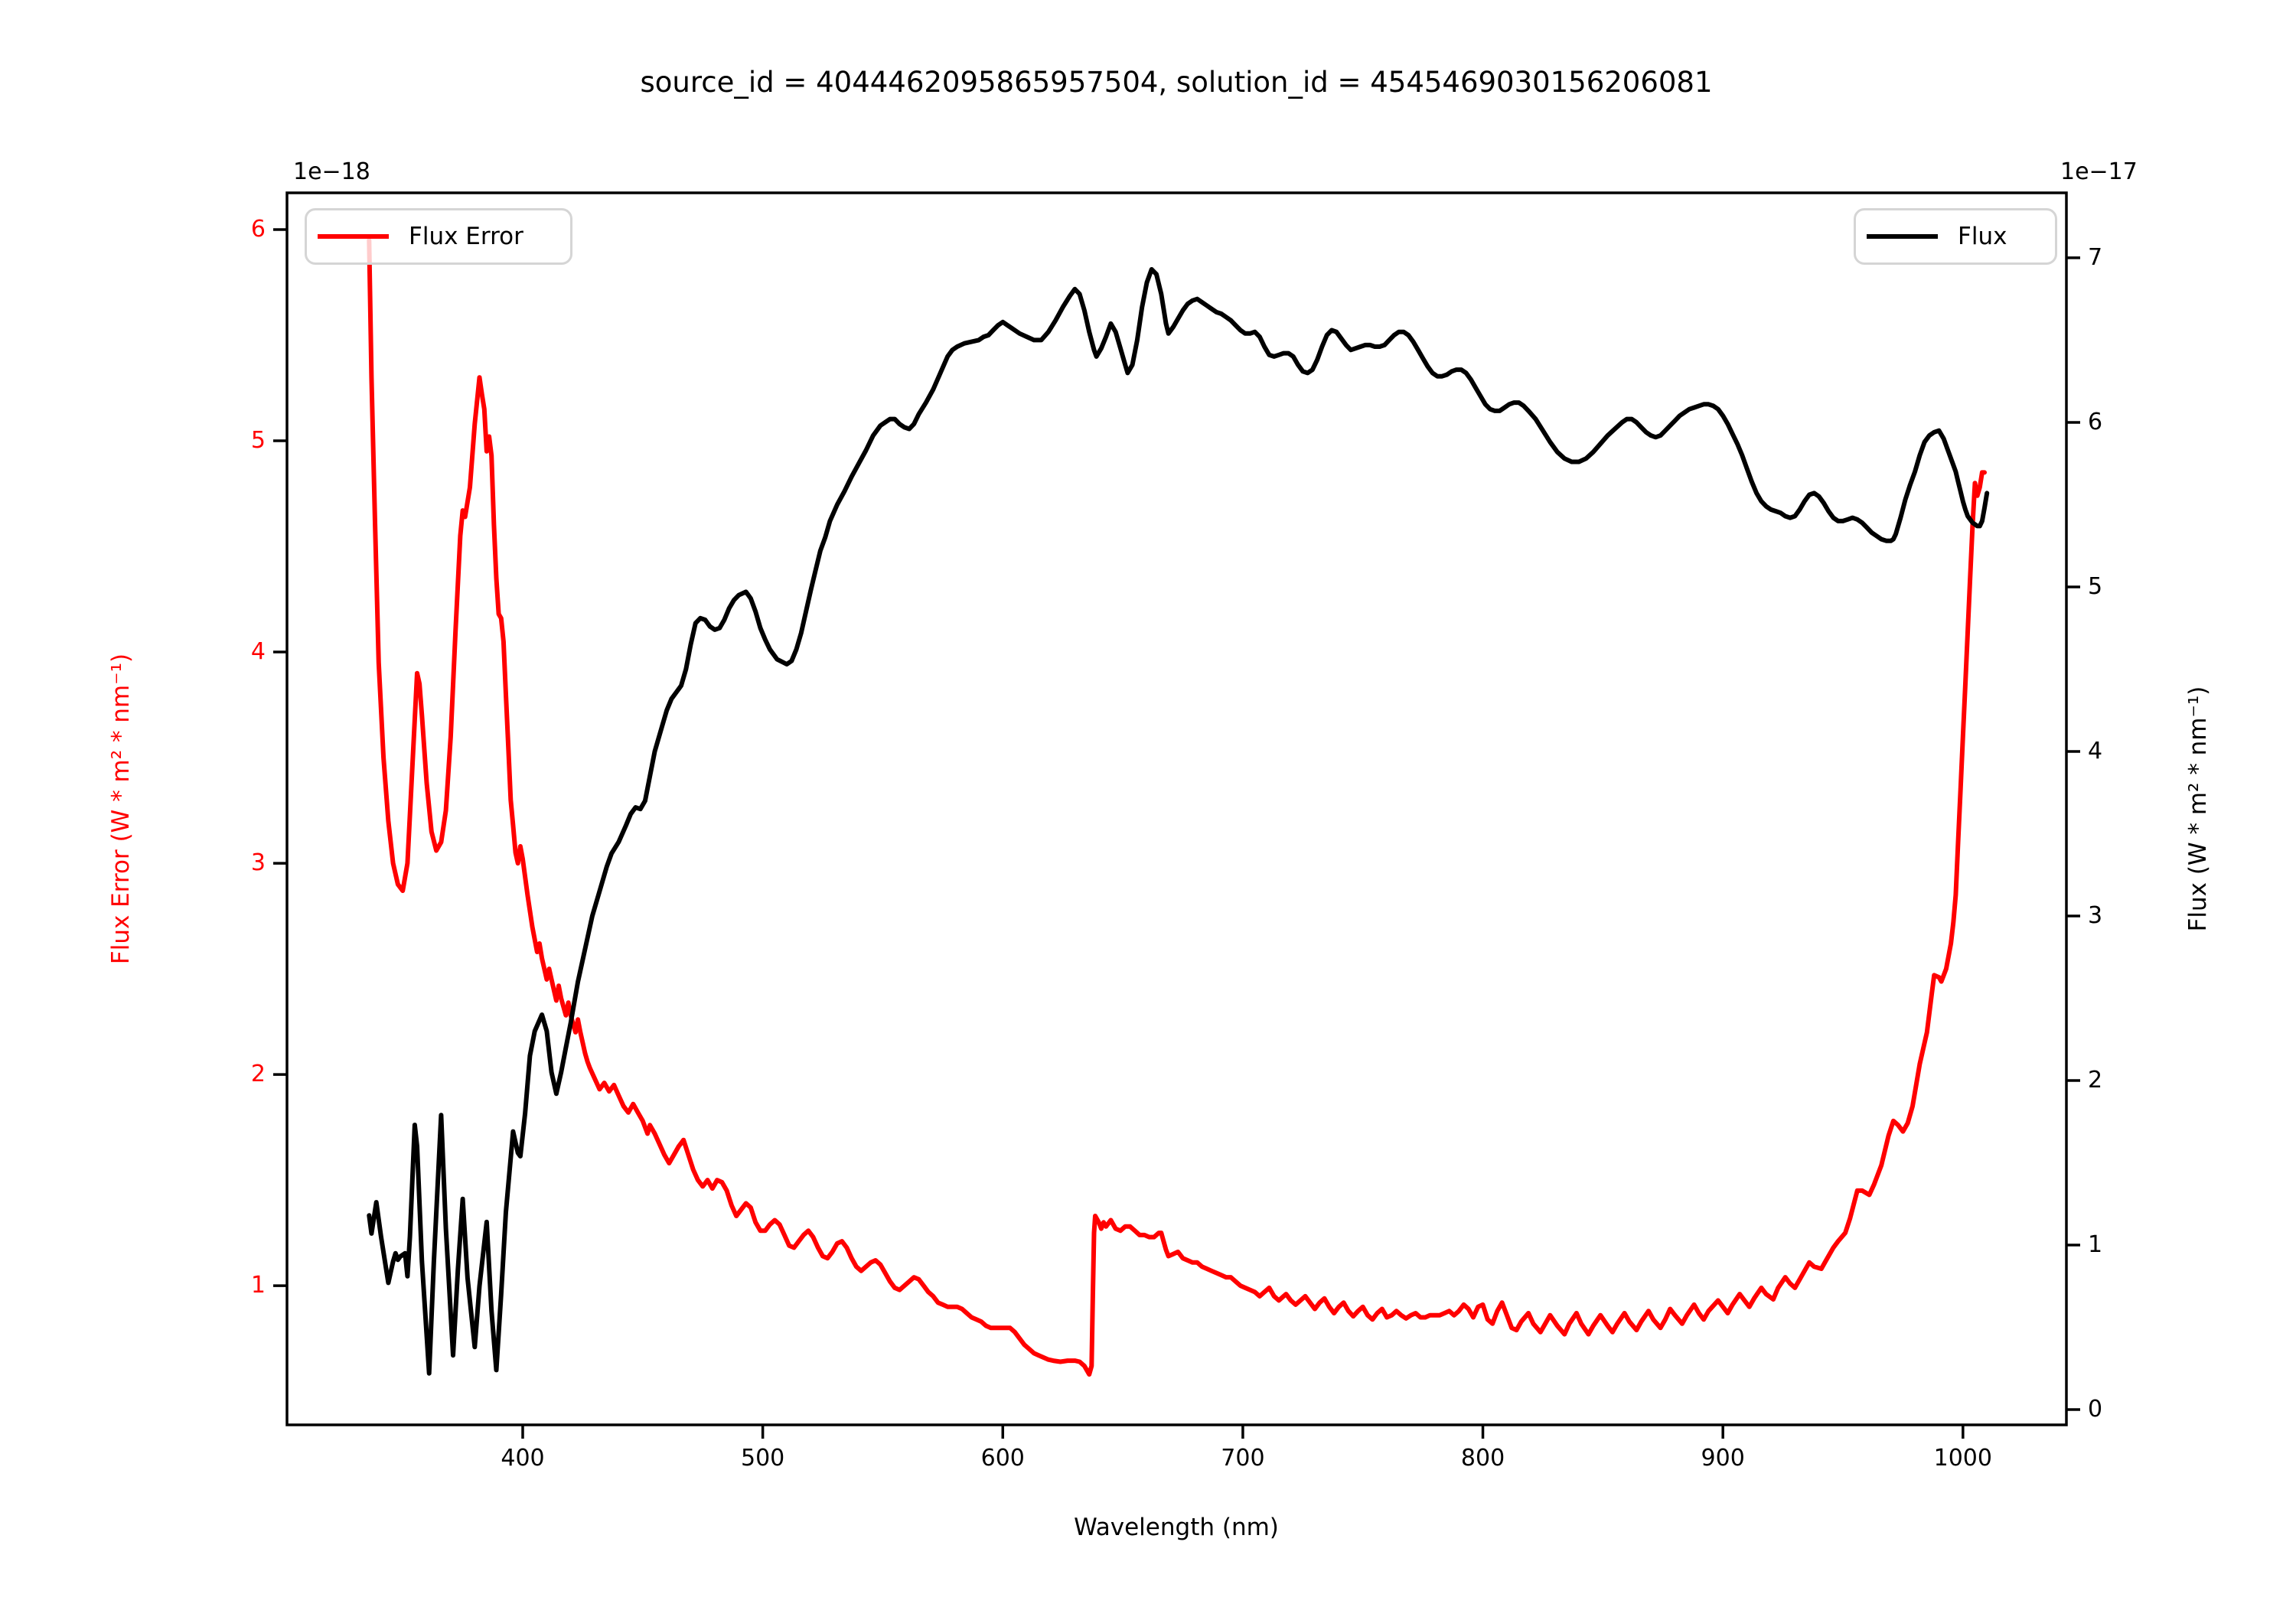 The height and width of the screenshot is (1607, 2296). Describe the element at coordinates (2095, 750) in the screenshot. I see `right-y-tick-label: 4` at that location.